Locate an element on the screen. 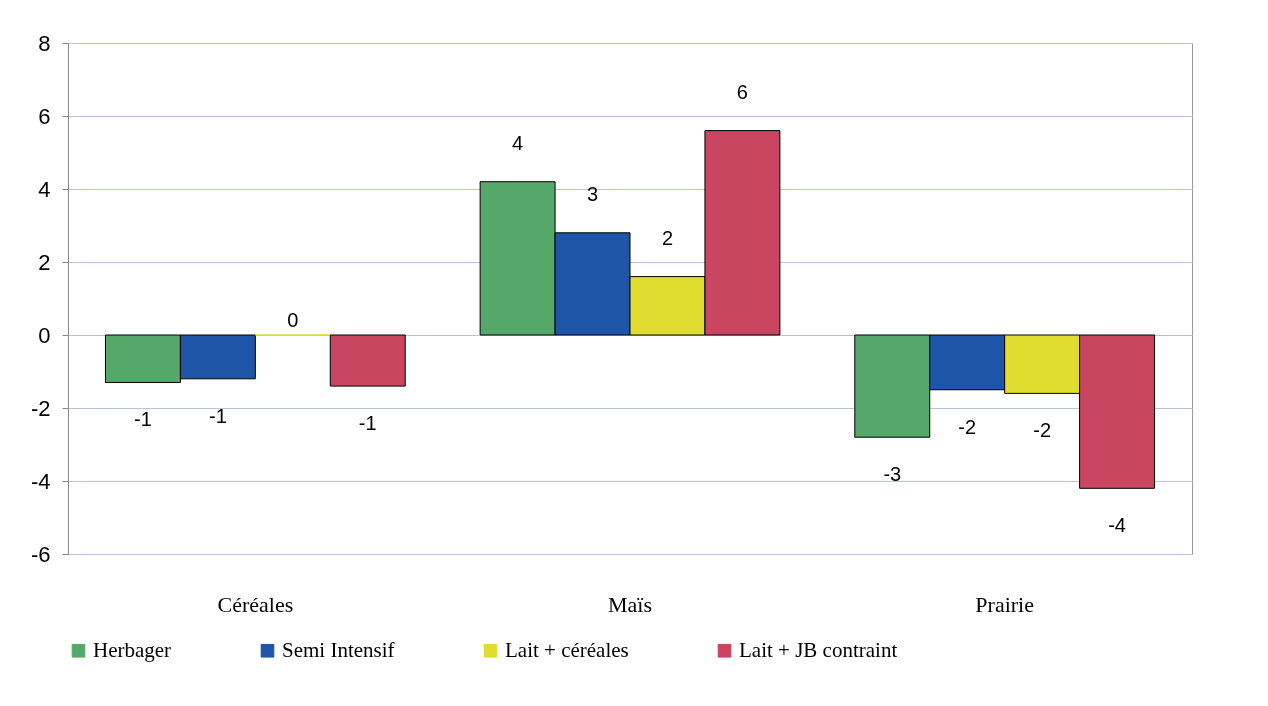 The height and width of the screenshot is (706, 1268). data-label: 6 is located at coordinates (742, 91).